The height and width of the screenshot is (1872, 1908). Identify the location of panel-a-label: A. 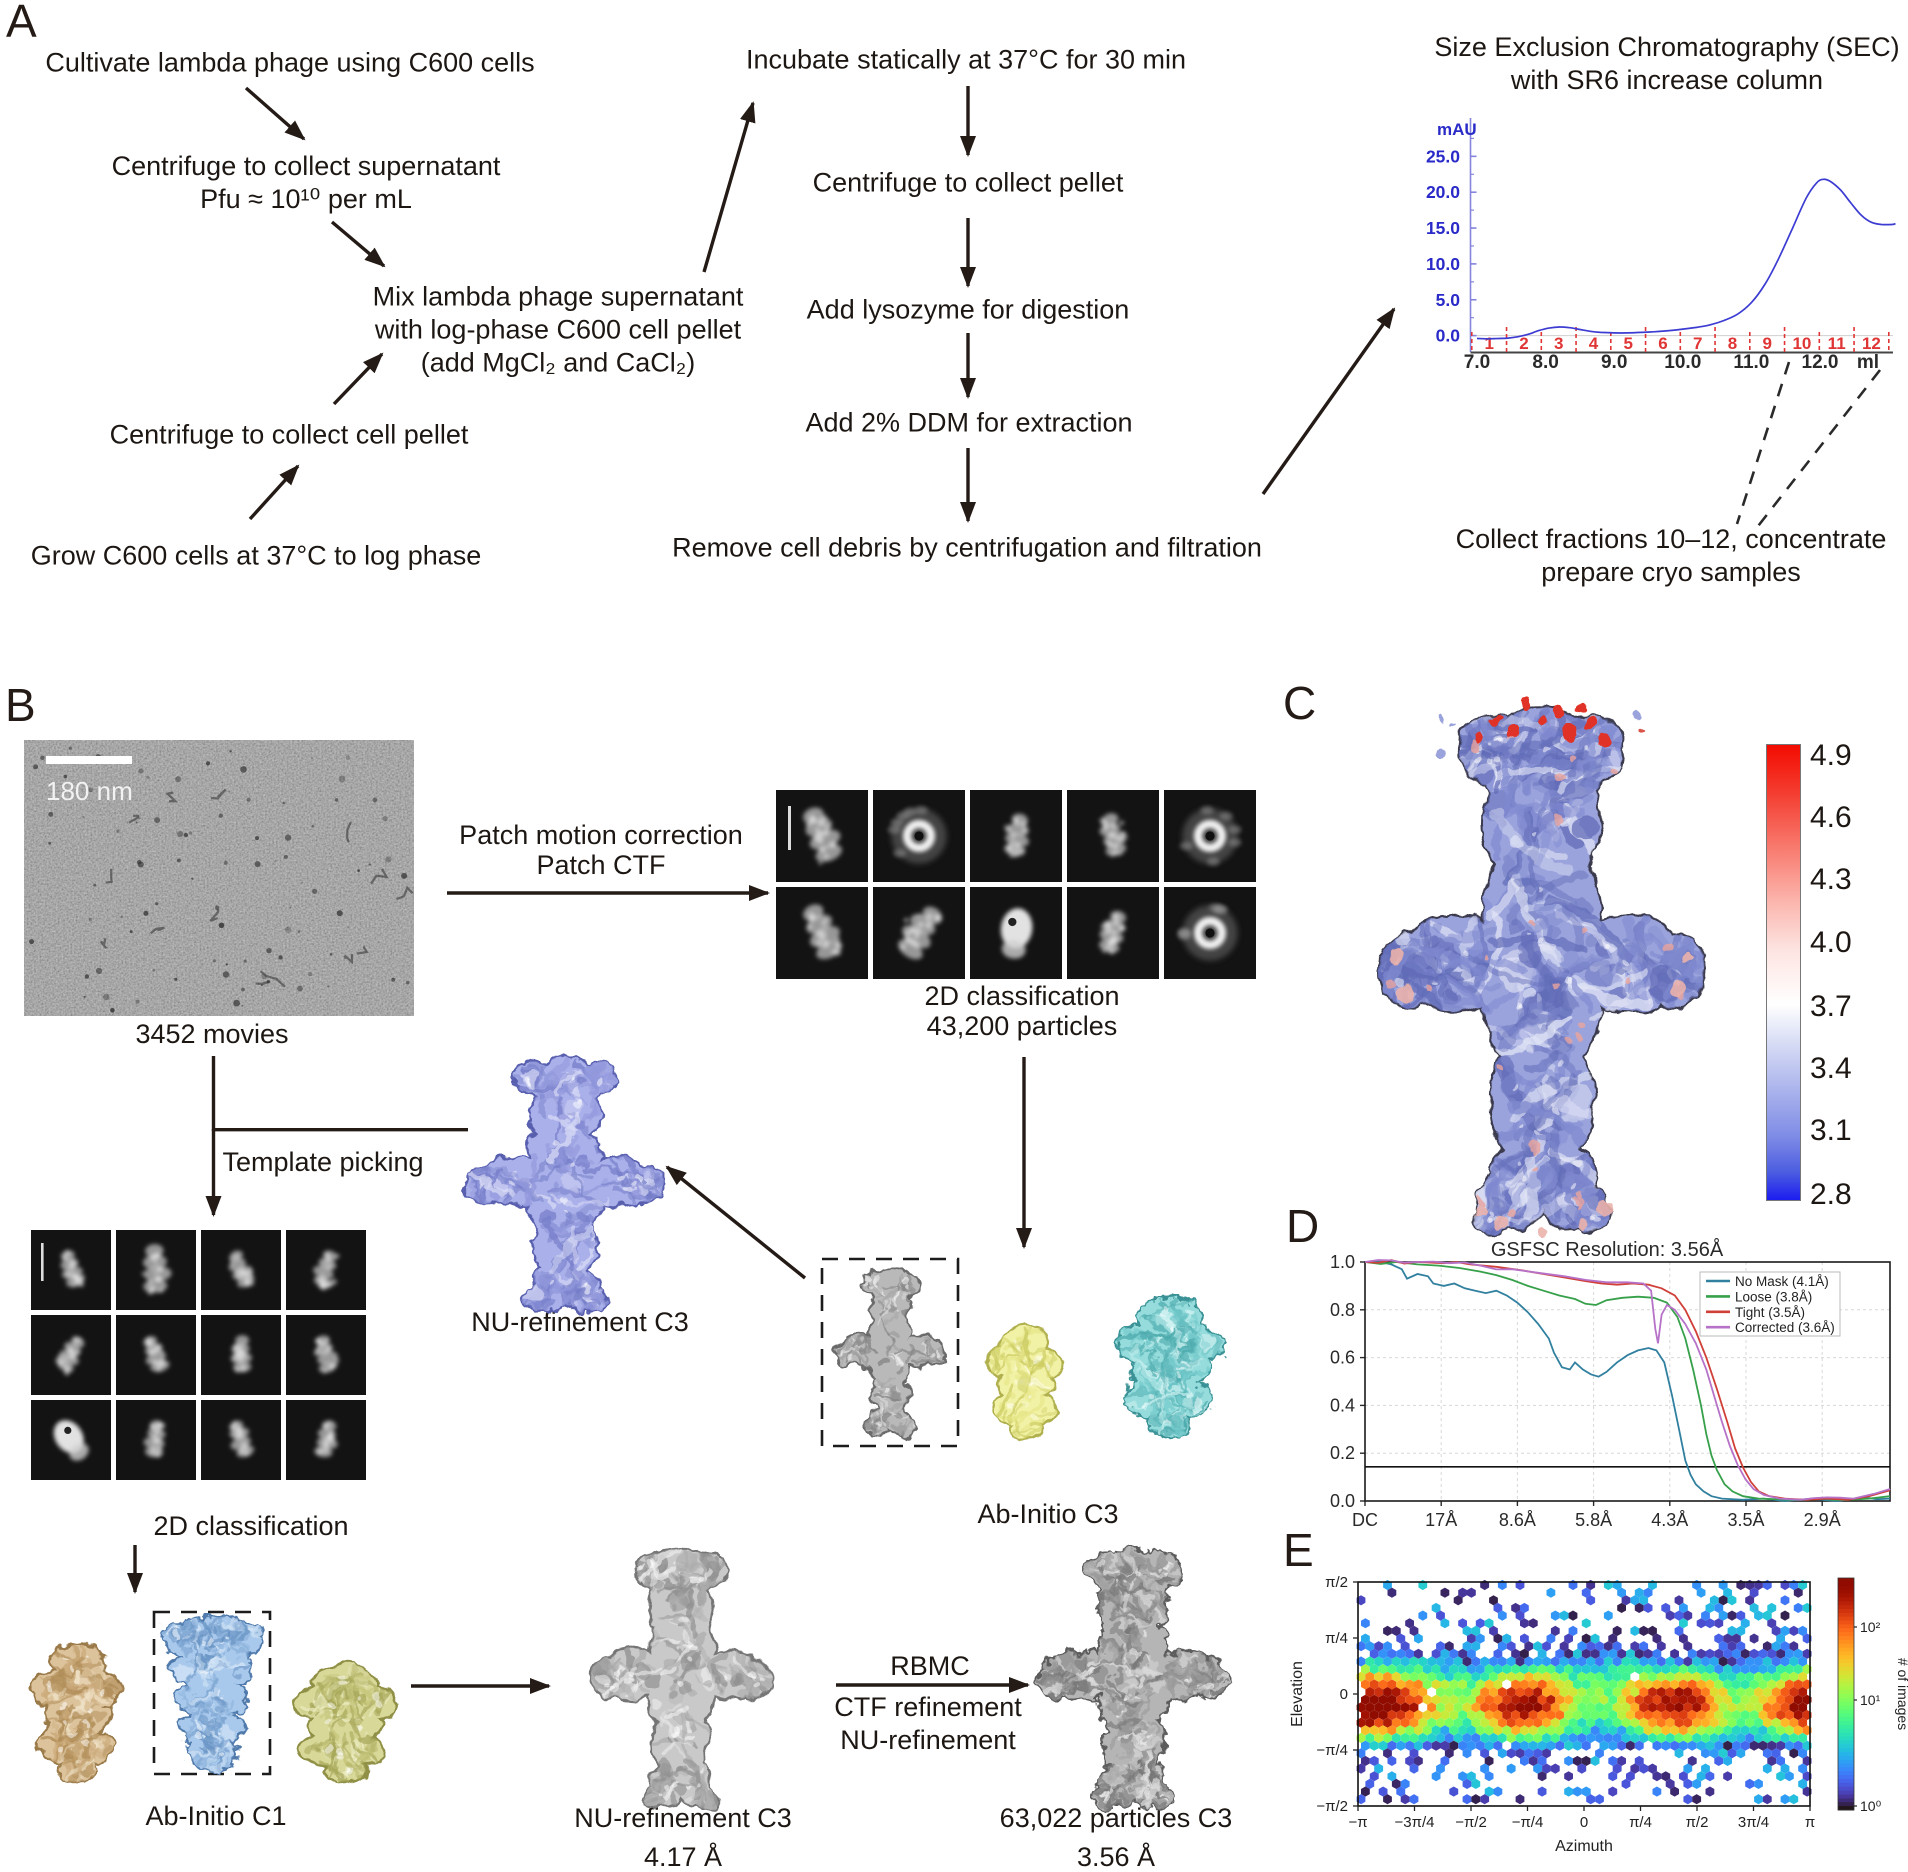
(21, 23).